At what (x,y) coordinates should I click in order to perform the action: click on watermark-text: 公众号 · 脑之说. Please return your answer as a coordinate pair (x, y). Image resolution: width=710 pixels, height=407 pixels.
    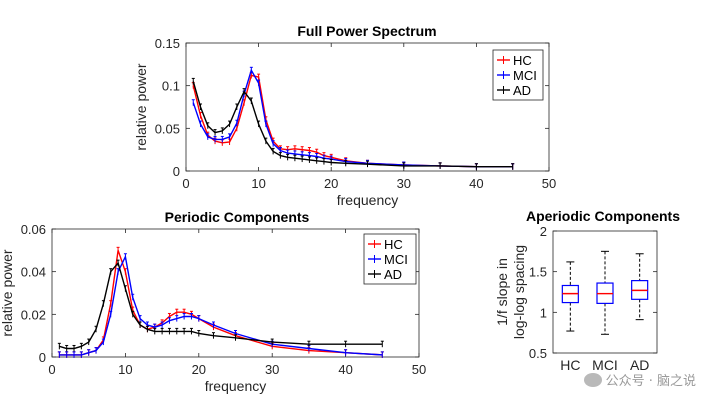
    Looking at the image, I should click on (650, 381).